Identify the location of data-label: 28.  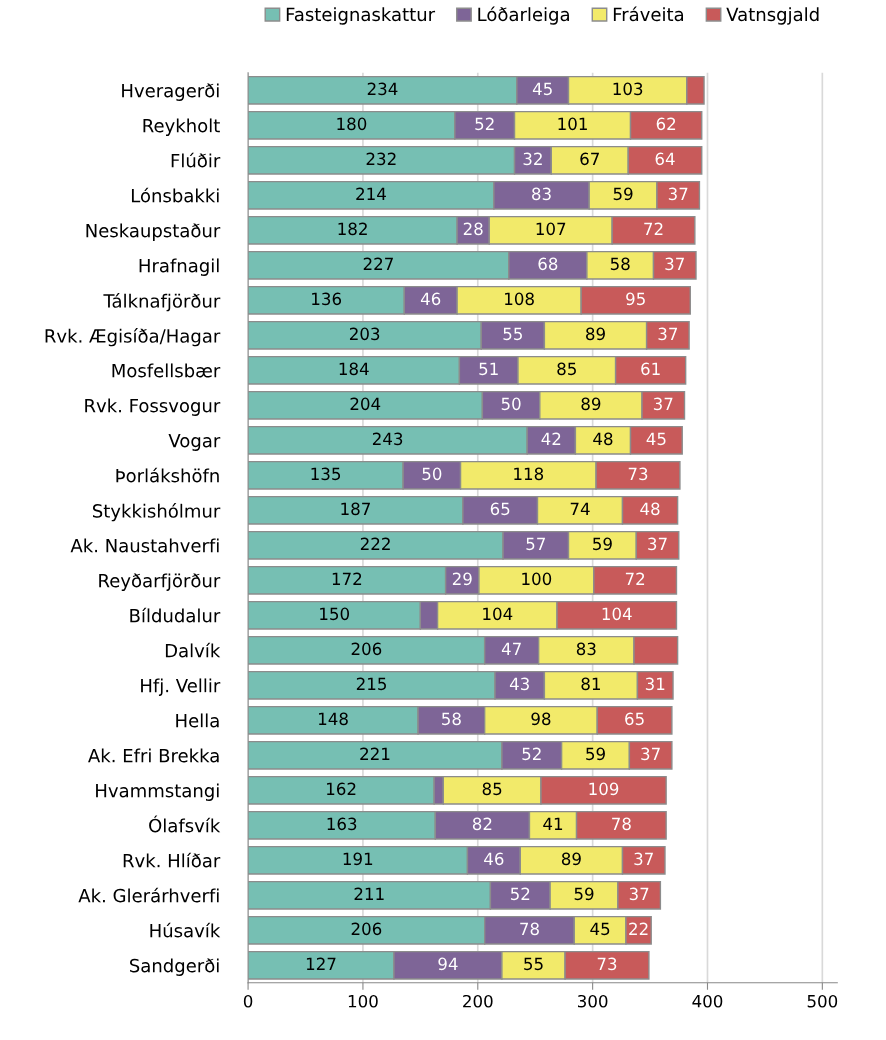
(473, 229).